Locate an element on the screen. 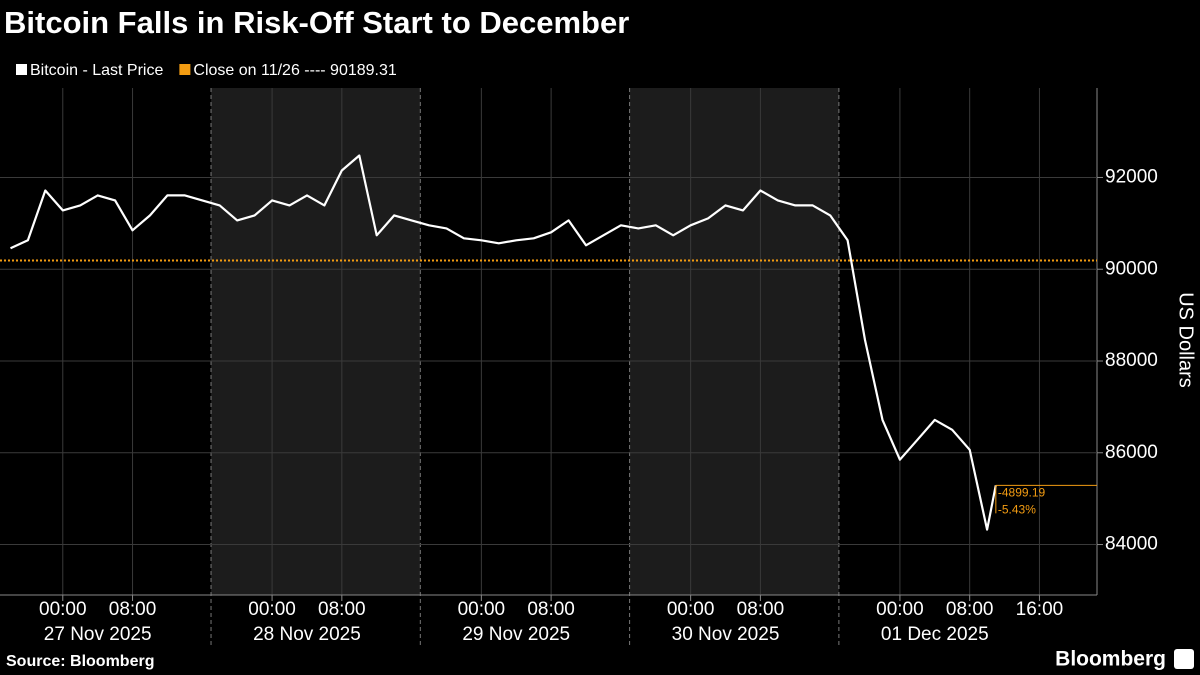 This screenshot has width=1200, height=675. brand-icon is located at coordinates (1184, 659).